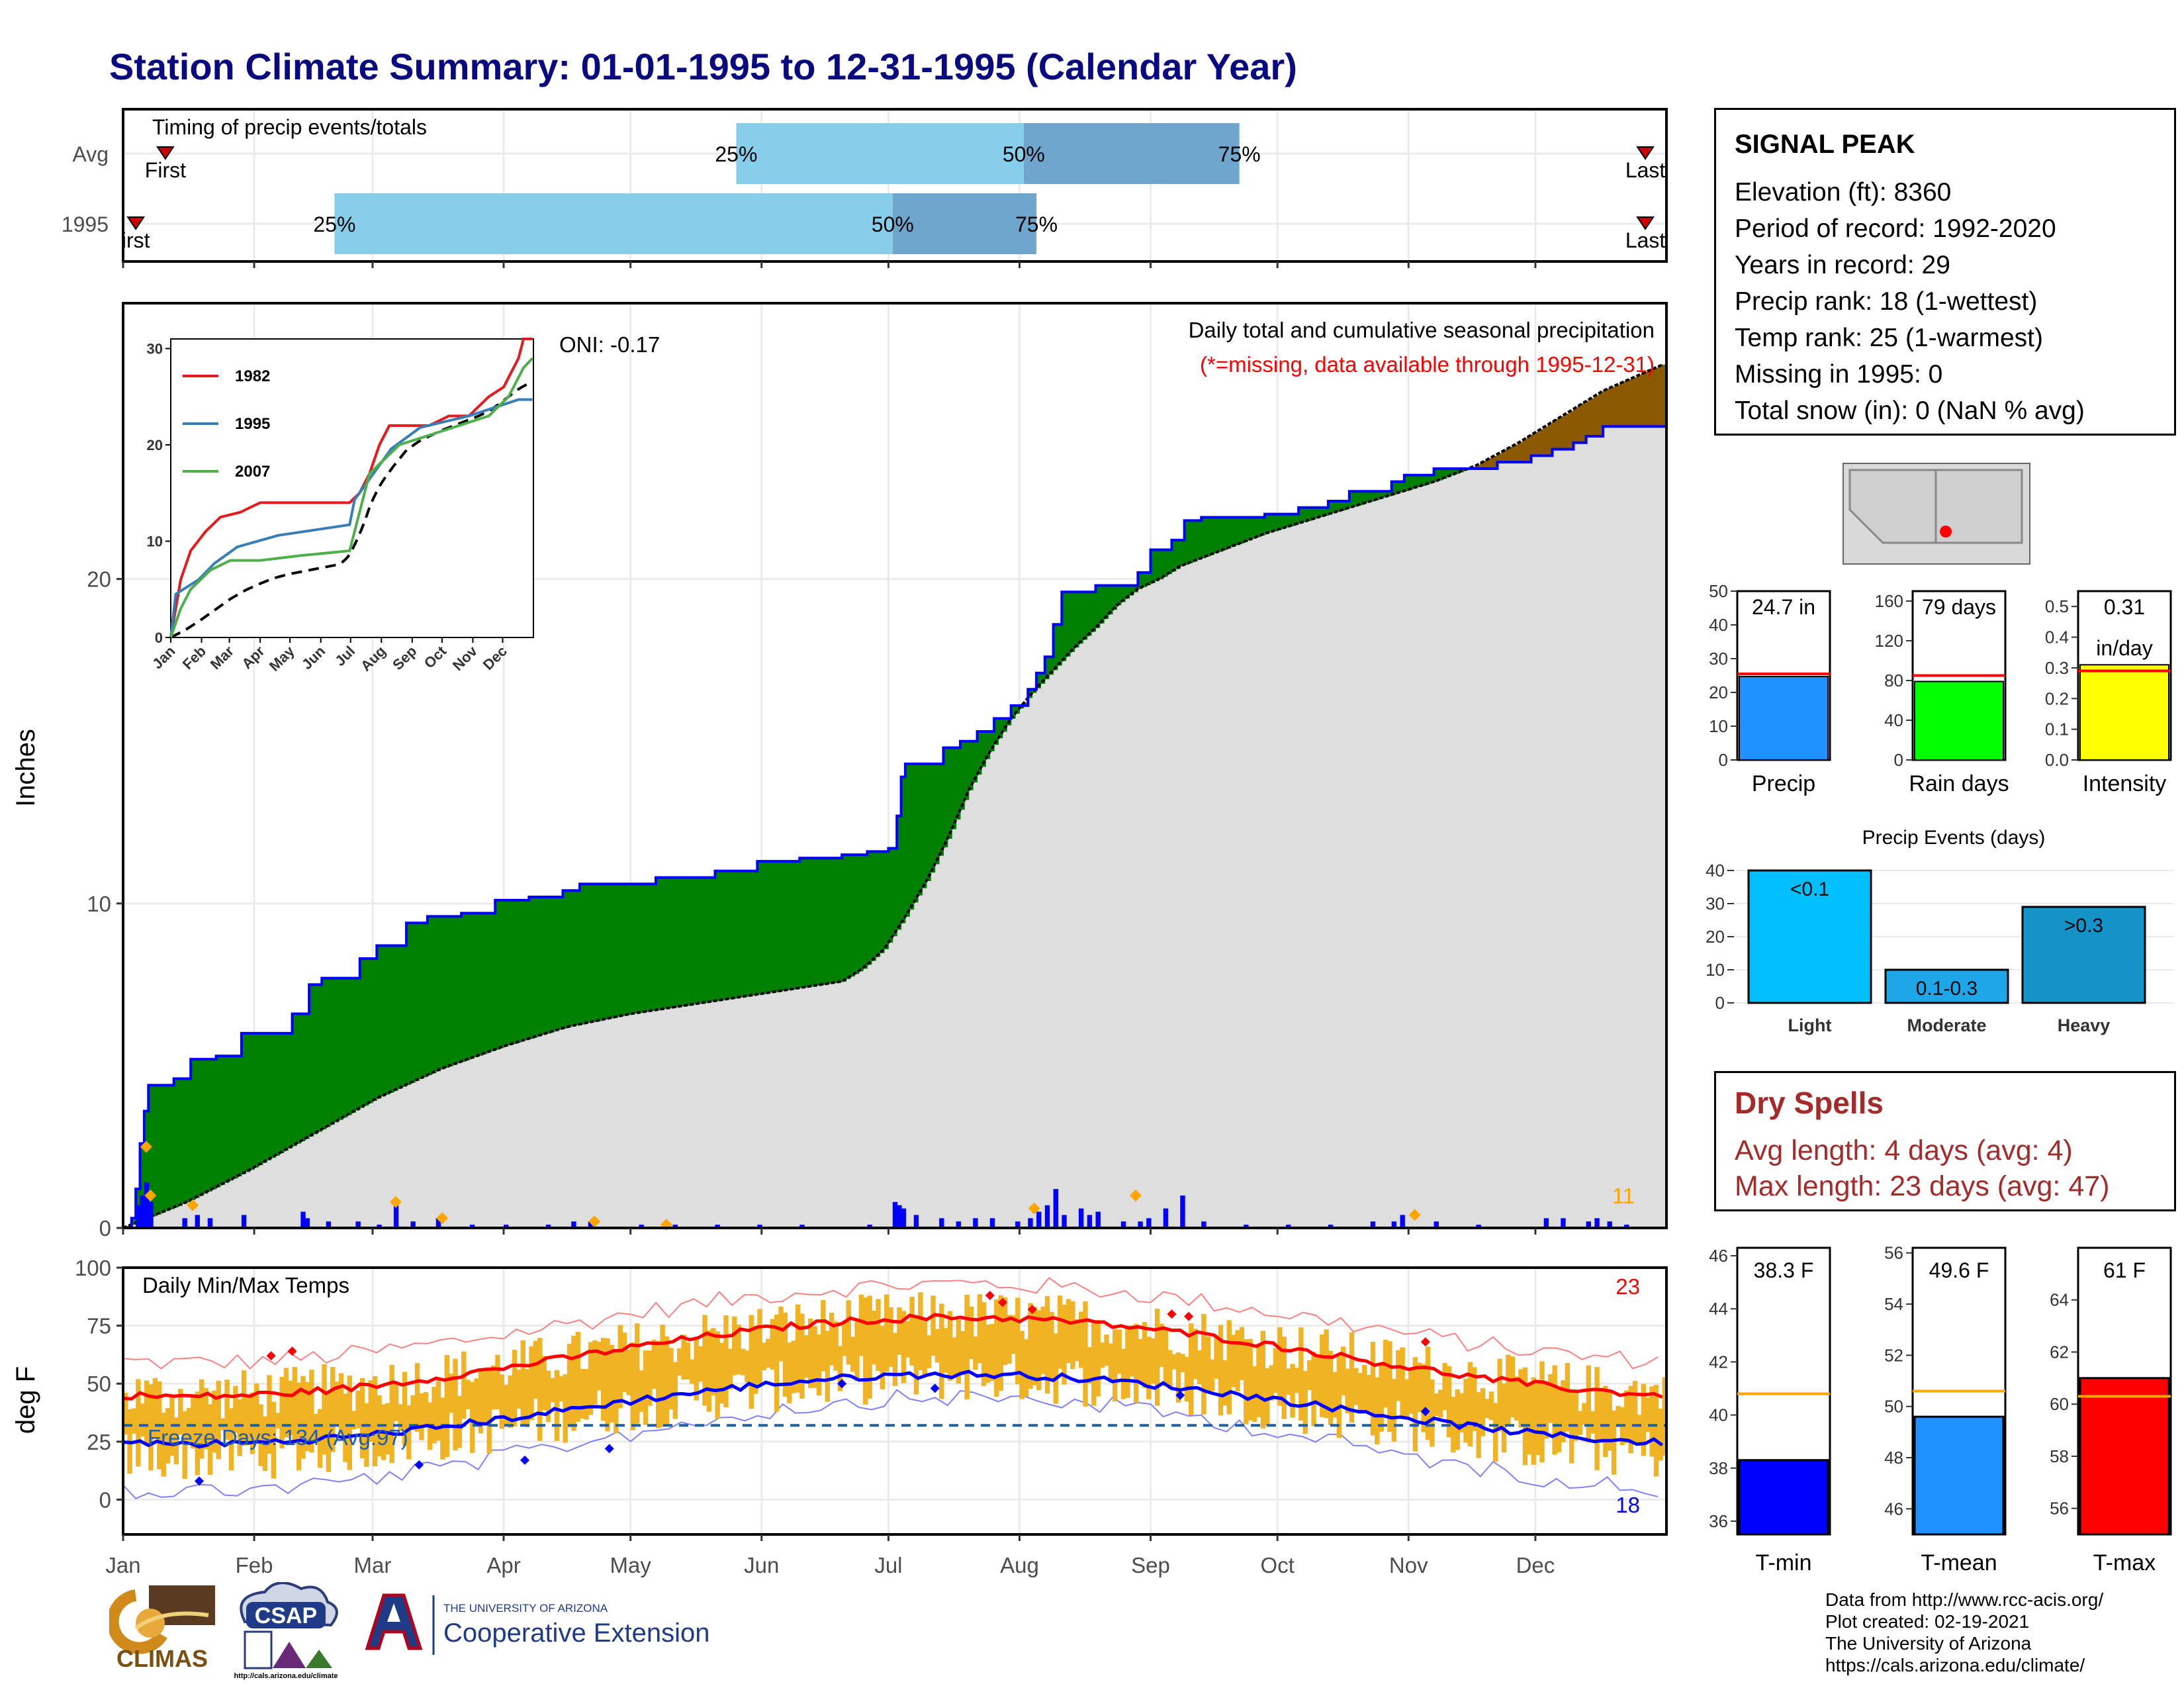 The height and width of the screenshot is (1688, 2184). What do you see at coordinates (99, 1326) in the screenshot?
I see `temp-ytick-label: 75` at bounding box center [99, 1326].